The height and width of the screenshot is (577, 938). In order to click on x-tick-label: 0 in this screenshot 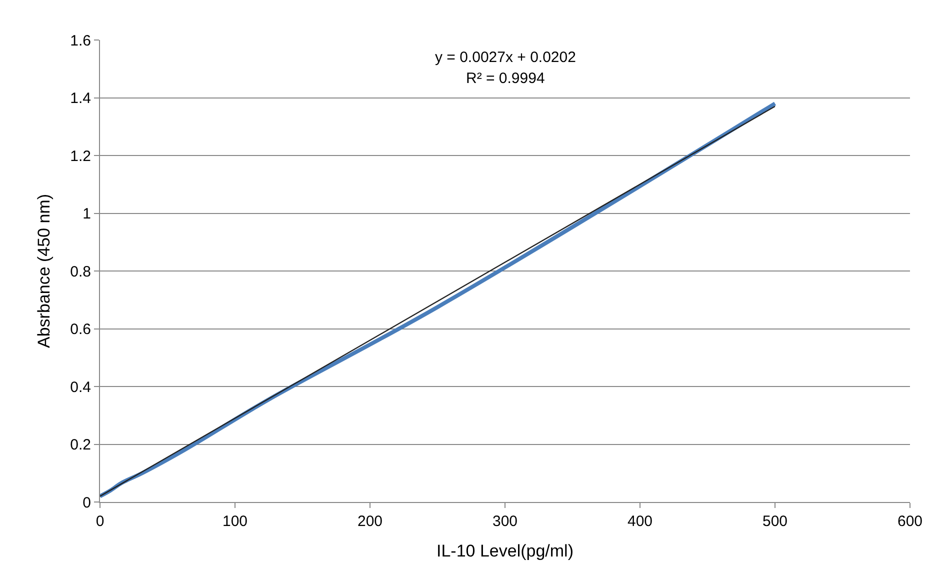, I will do `click(100, 521)`.